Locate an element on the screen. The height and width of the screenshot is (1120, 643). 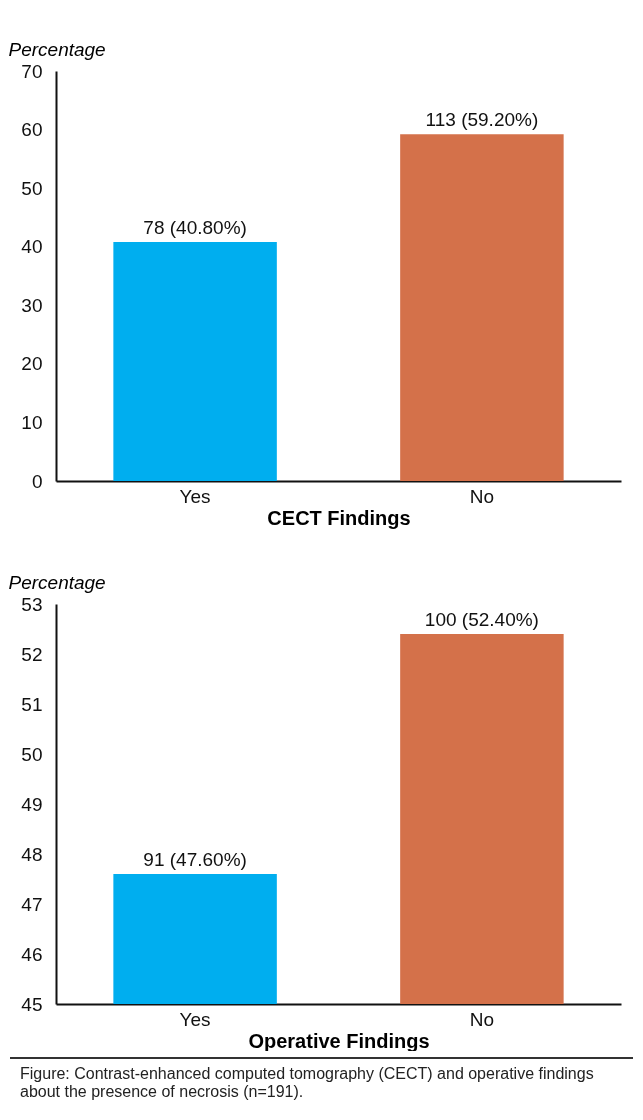
y-tick-label: 10 is located at coordinates (32, 422).